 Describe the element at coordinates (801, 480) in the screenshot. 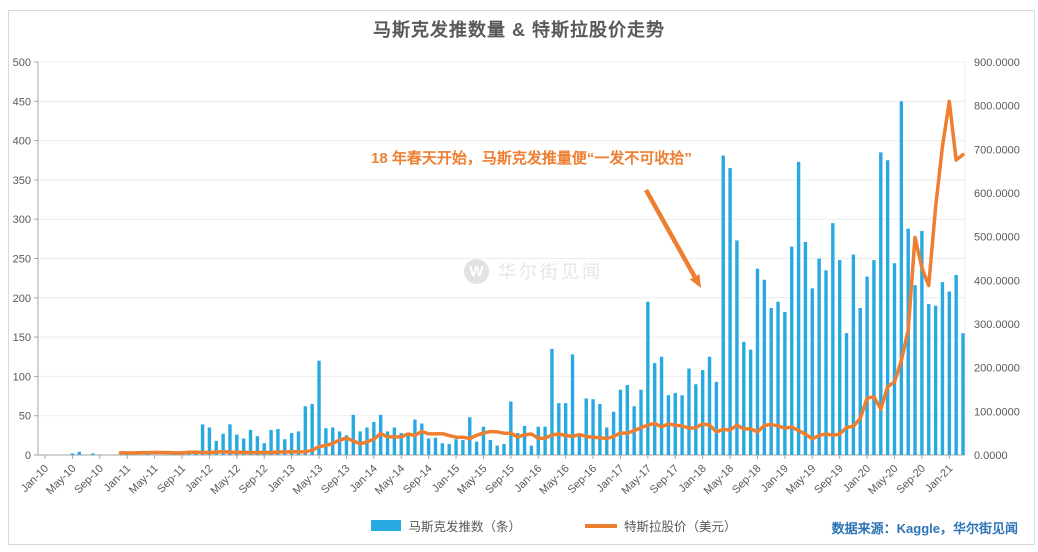

I see `svg-text: May-19` at that location.